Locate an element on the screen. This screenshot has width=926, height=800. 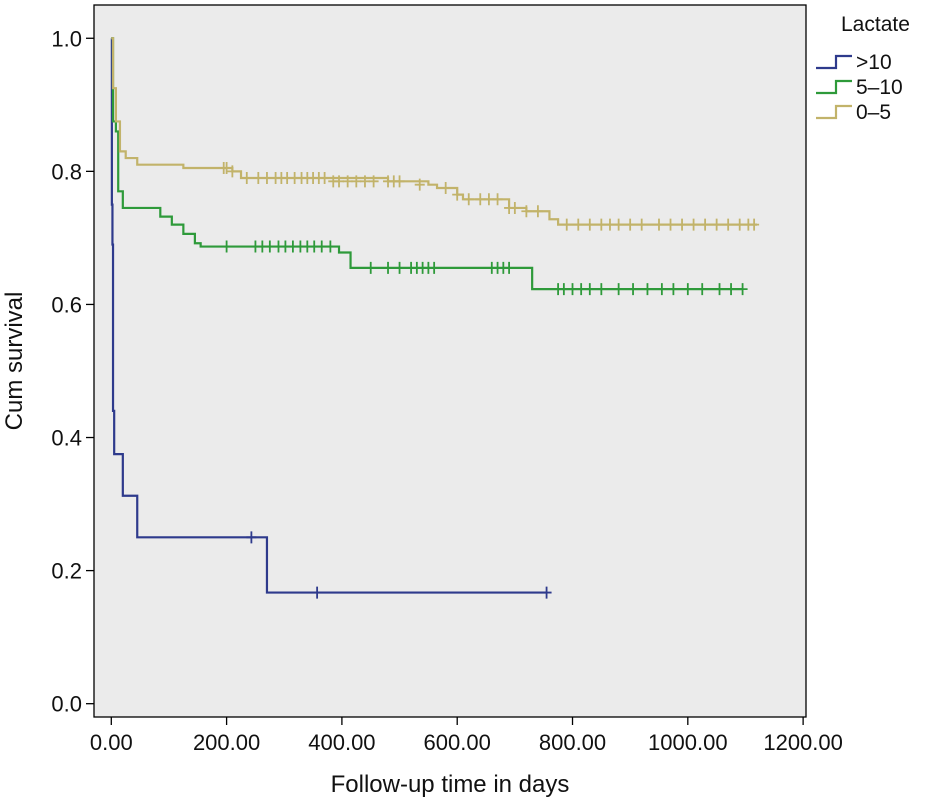
legend-label-1: >10 is located at coordinates (874, 62).